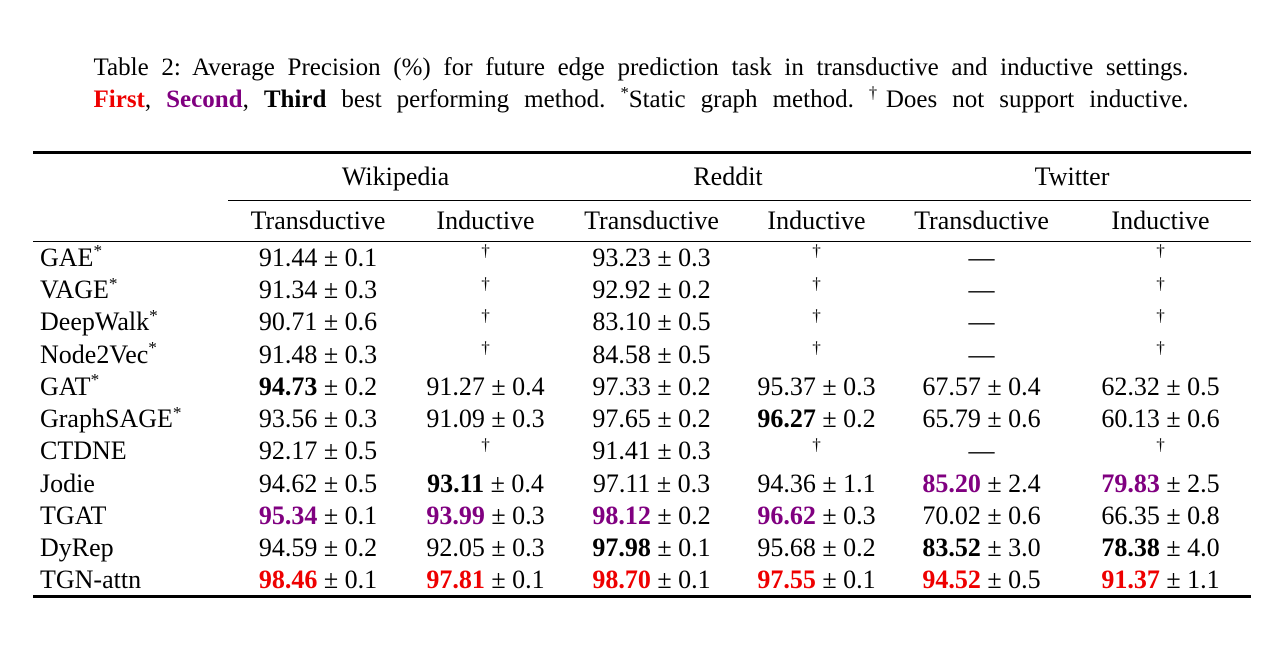  Describe the element at coordinates (1160, 484) in the screenshot. I see `score-cell: 79.83 ± 2.5` at that location.